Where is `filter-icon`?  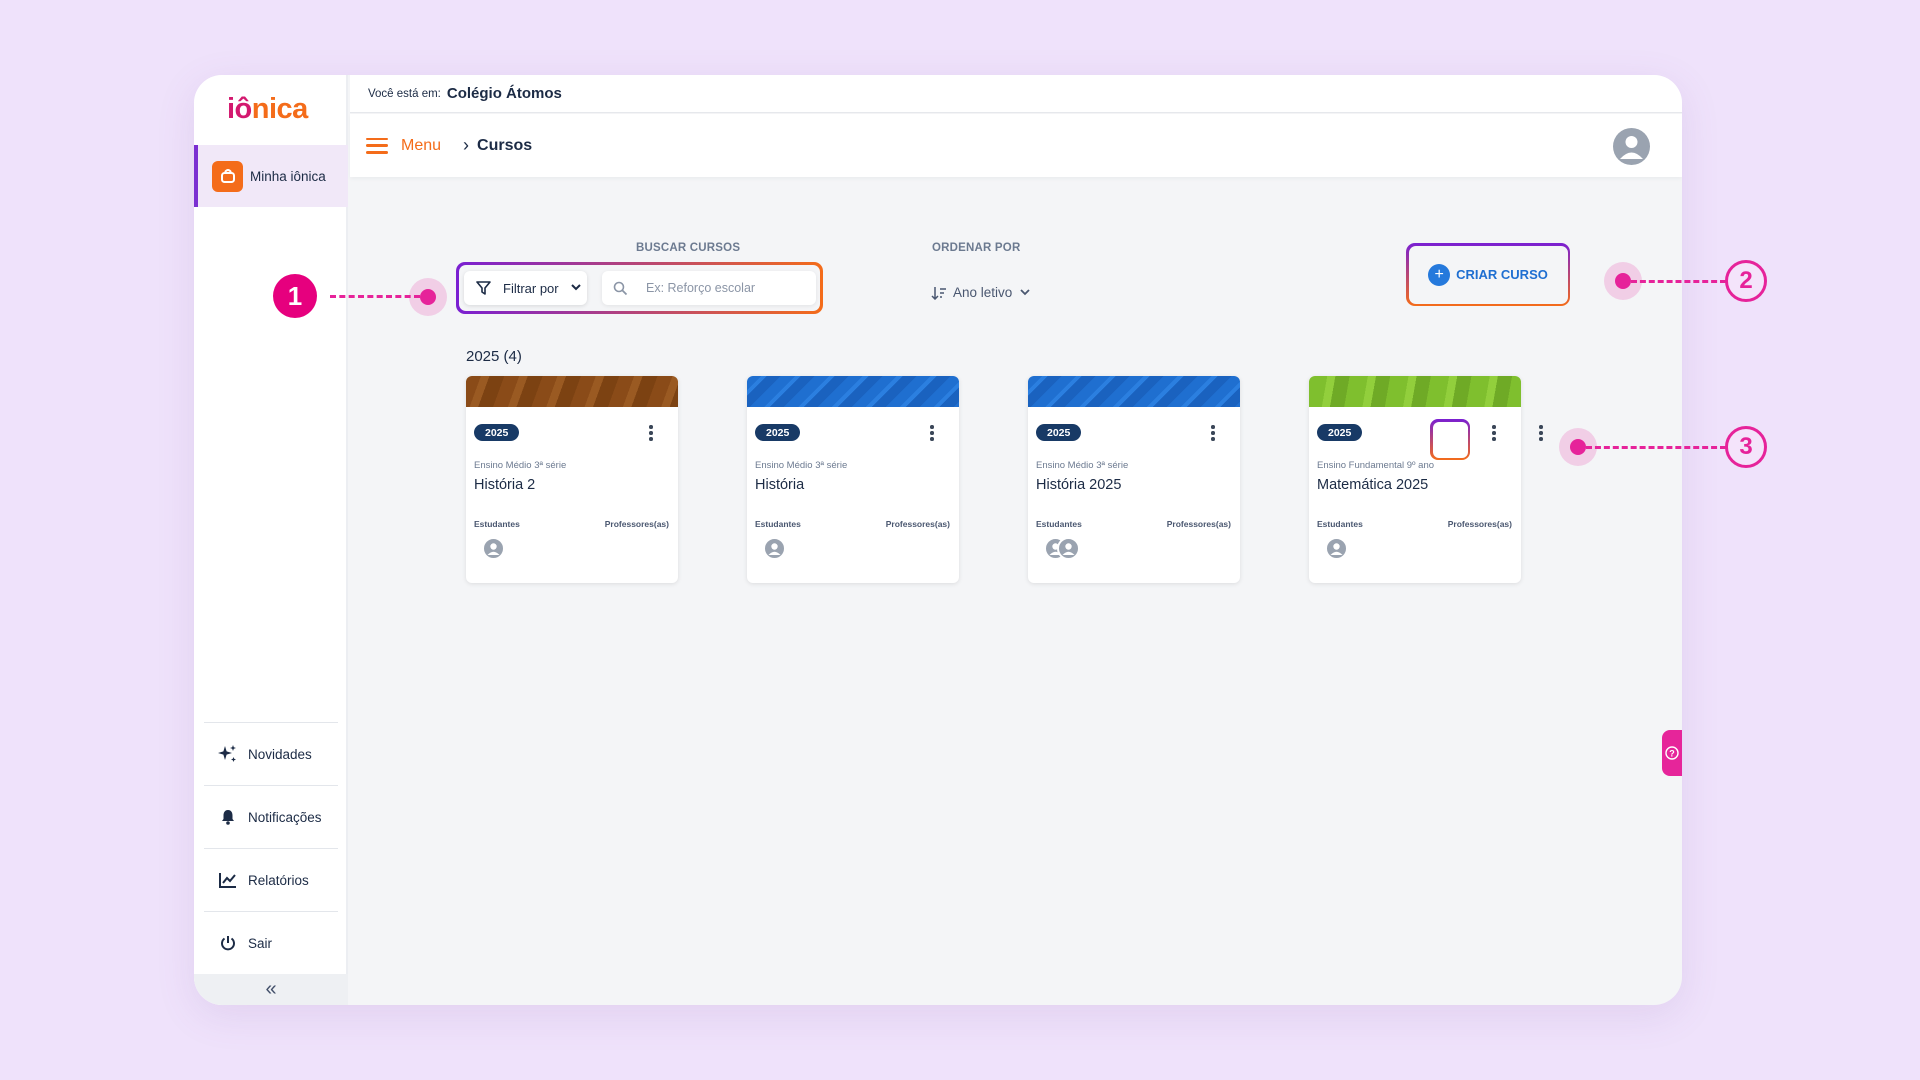
filter-icon is located at coordinates (483, 288).